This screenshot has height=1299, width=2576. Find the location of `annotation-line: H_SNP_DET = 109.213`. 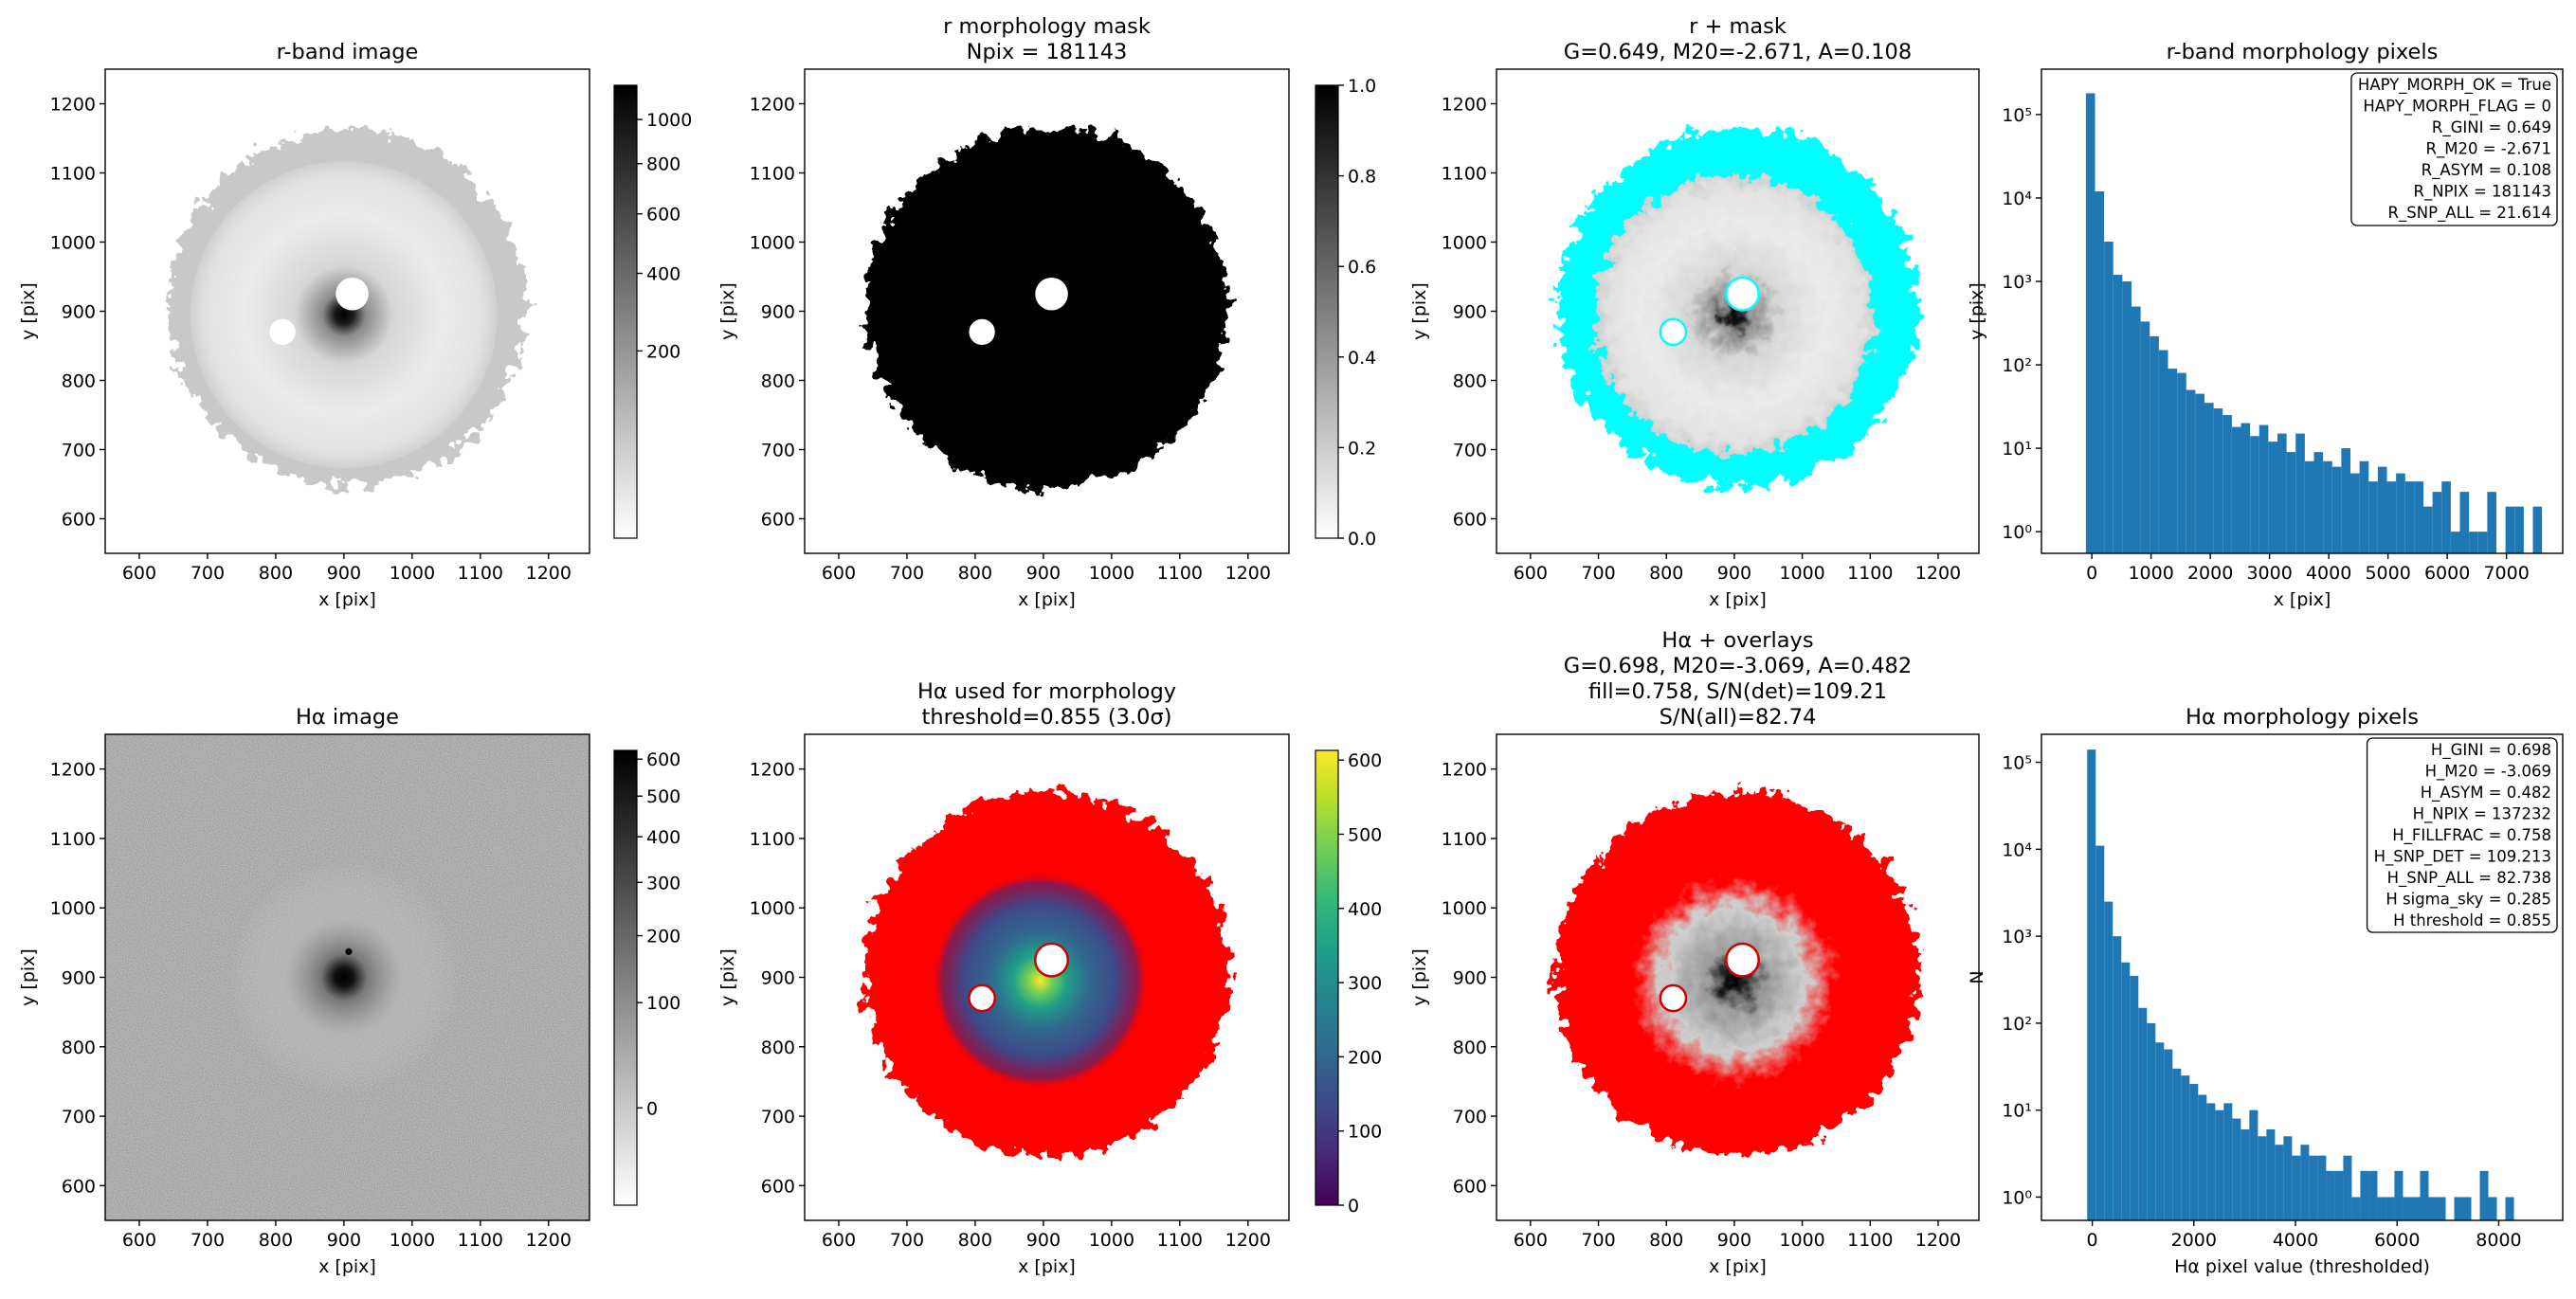

annotation-line: H_SNP_DET = 109.213 is located at coordinates (2462, 858).